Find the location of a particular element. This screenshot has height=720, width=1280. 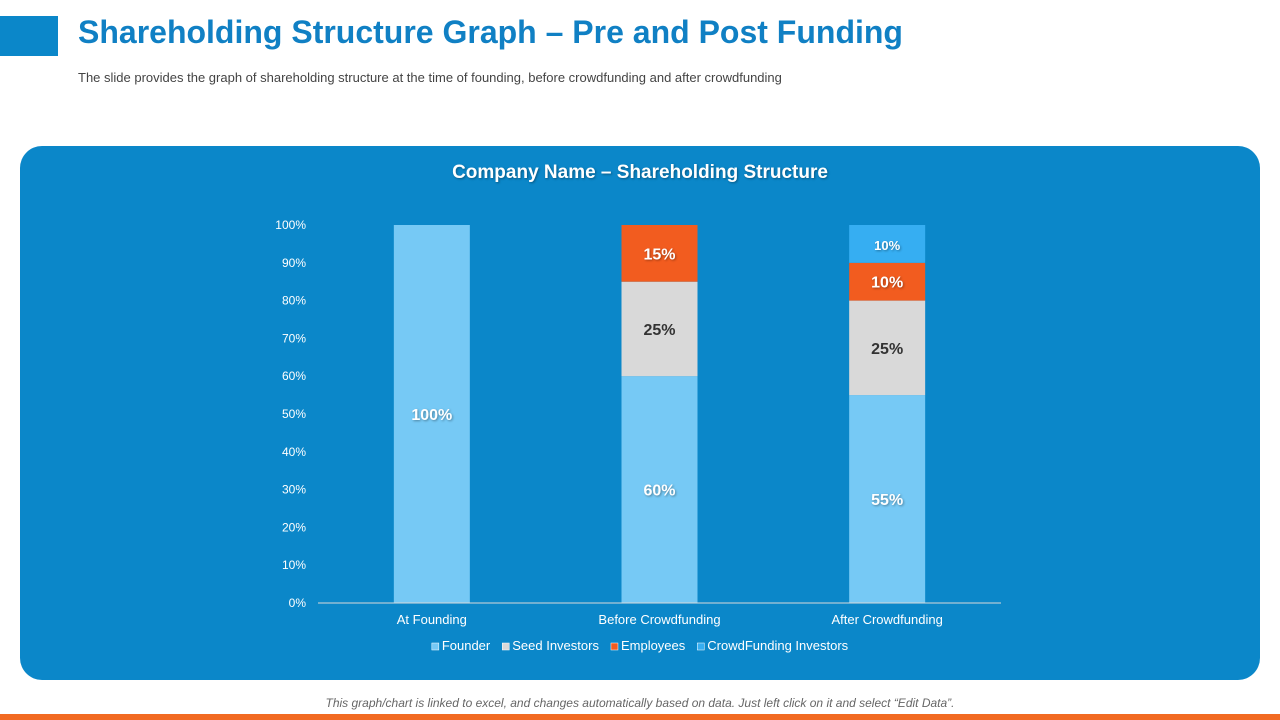

bar-data-label: 15% is located at coordinates (659, 254).